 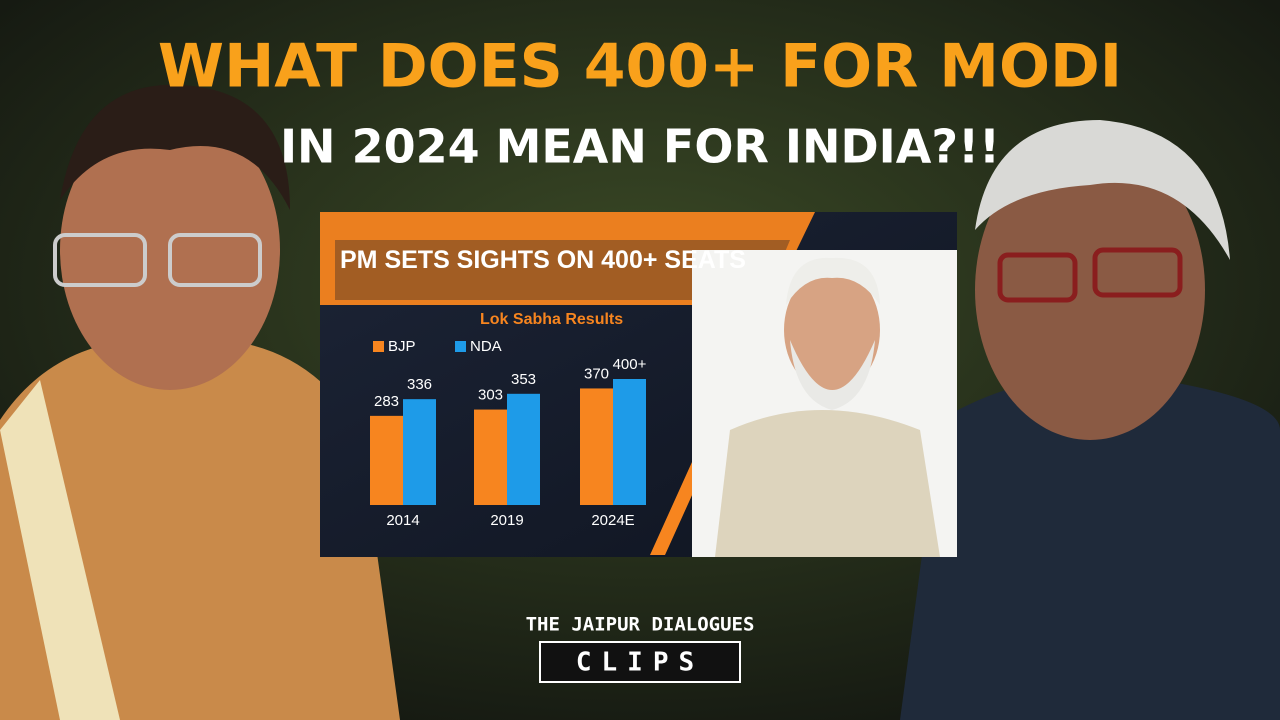 I want to click on headline-line1: WHAT DOES 400+ FOR MODI, so click(x=640, y=67).